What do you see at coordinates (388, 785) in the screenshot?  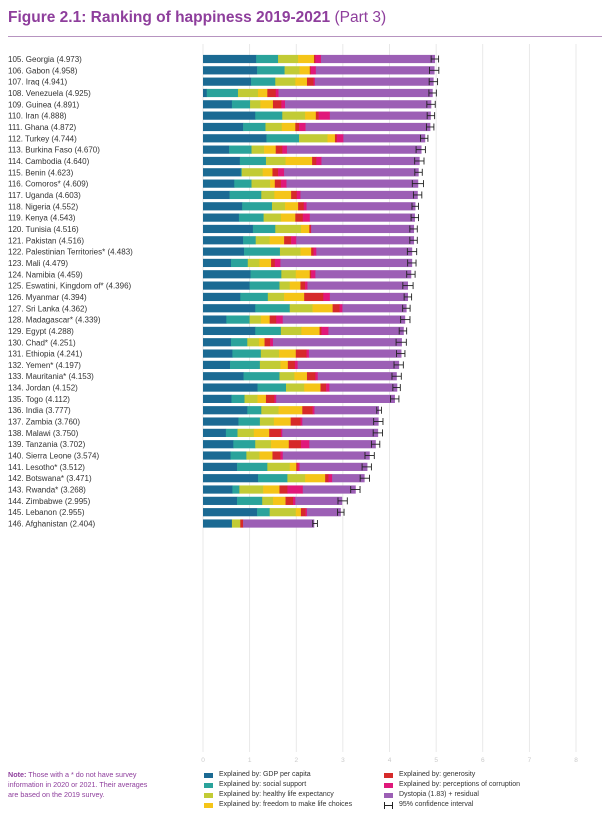 I see `legend-swatch-corruption` at bounding box center [388, 785].